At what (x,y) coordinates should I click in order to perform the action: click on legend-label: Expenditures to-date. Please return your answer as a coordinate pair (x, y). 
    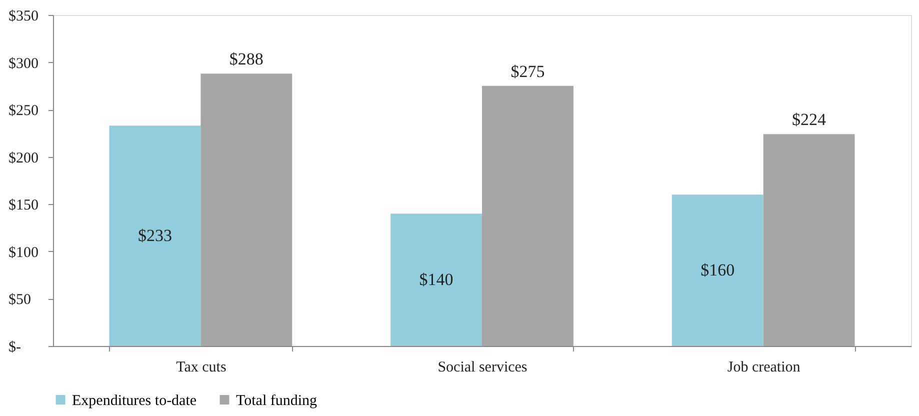
    Looking at the image, I should click on (134, 400).